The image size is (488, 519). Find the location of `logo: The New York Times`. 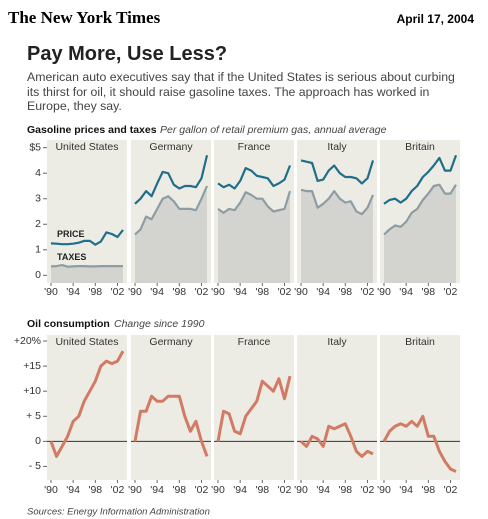

logo: The New York Times is located at coordinates (84, 17).